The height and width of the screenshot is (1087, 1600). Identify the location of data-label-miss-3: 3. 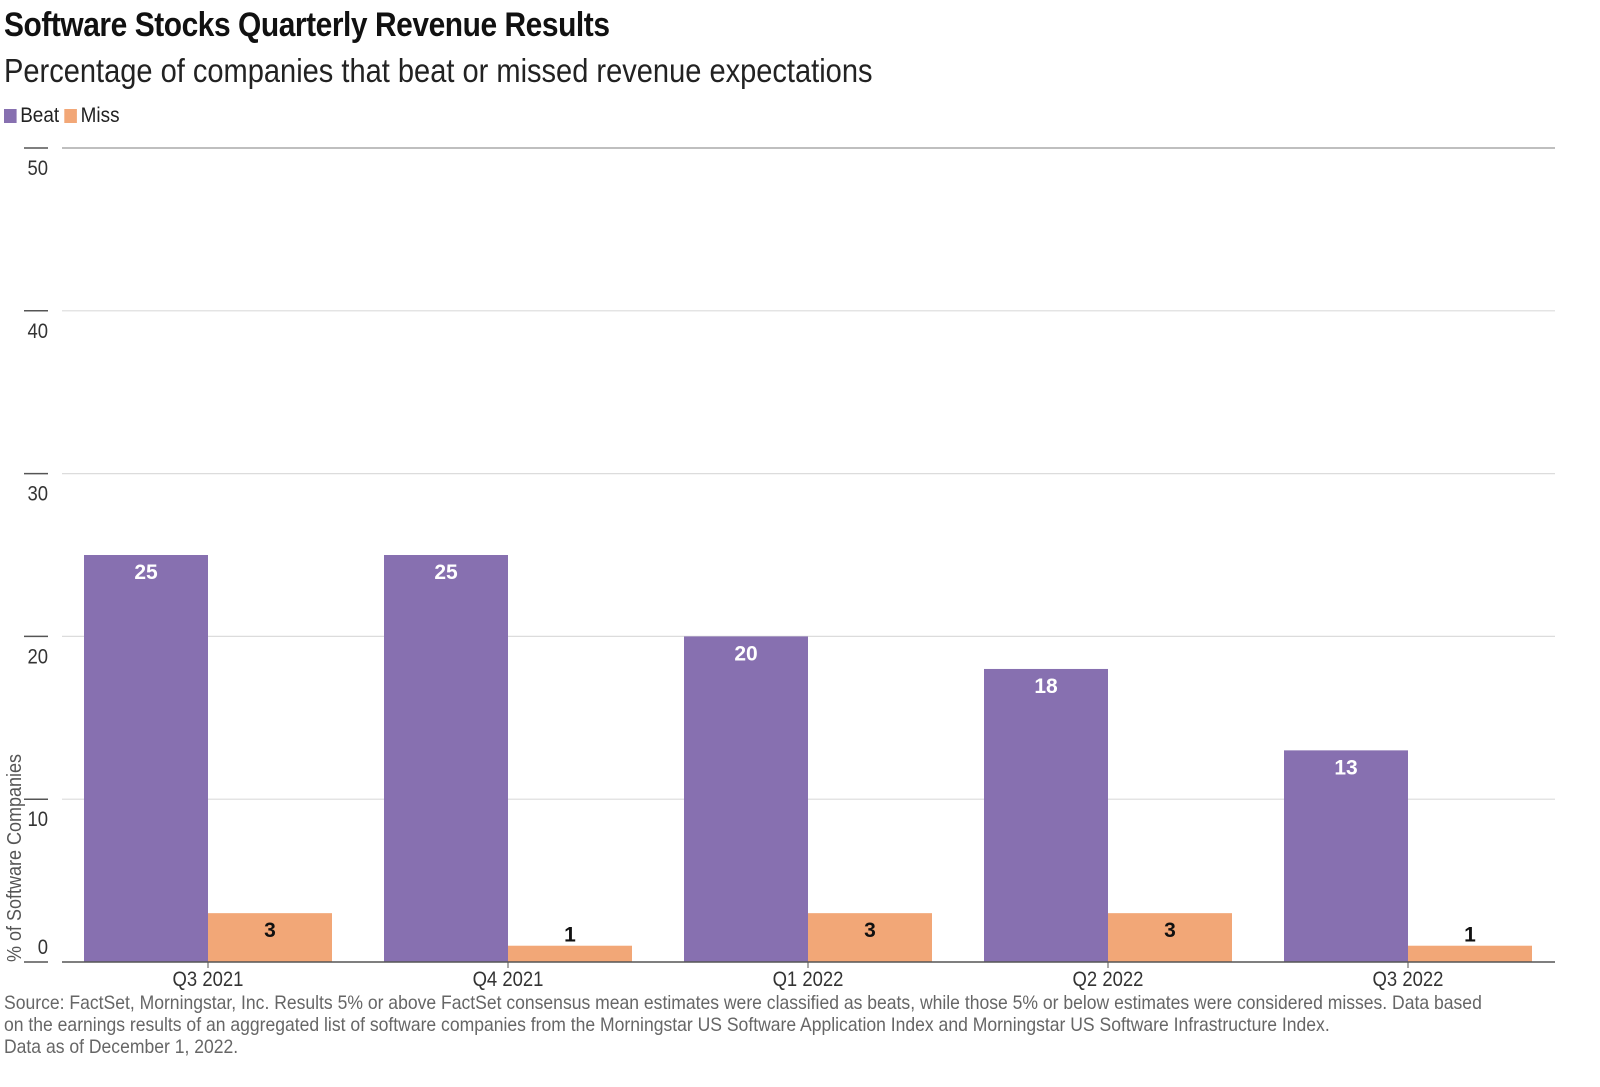
(1170, 930).